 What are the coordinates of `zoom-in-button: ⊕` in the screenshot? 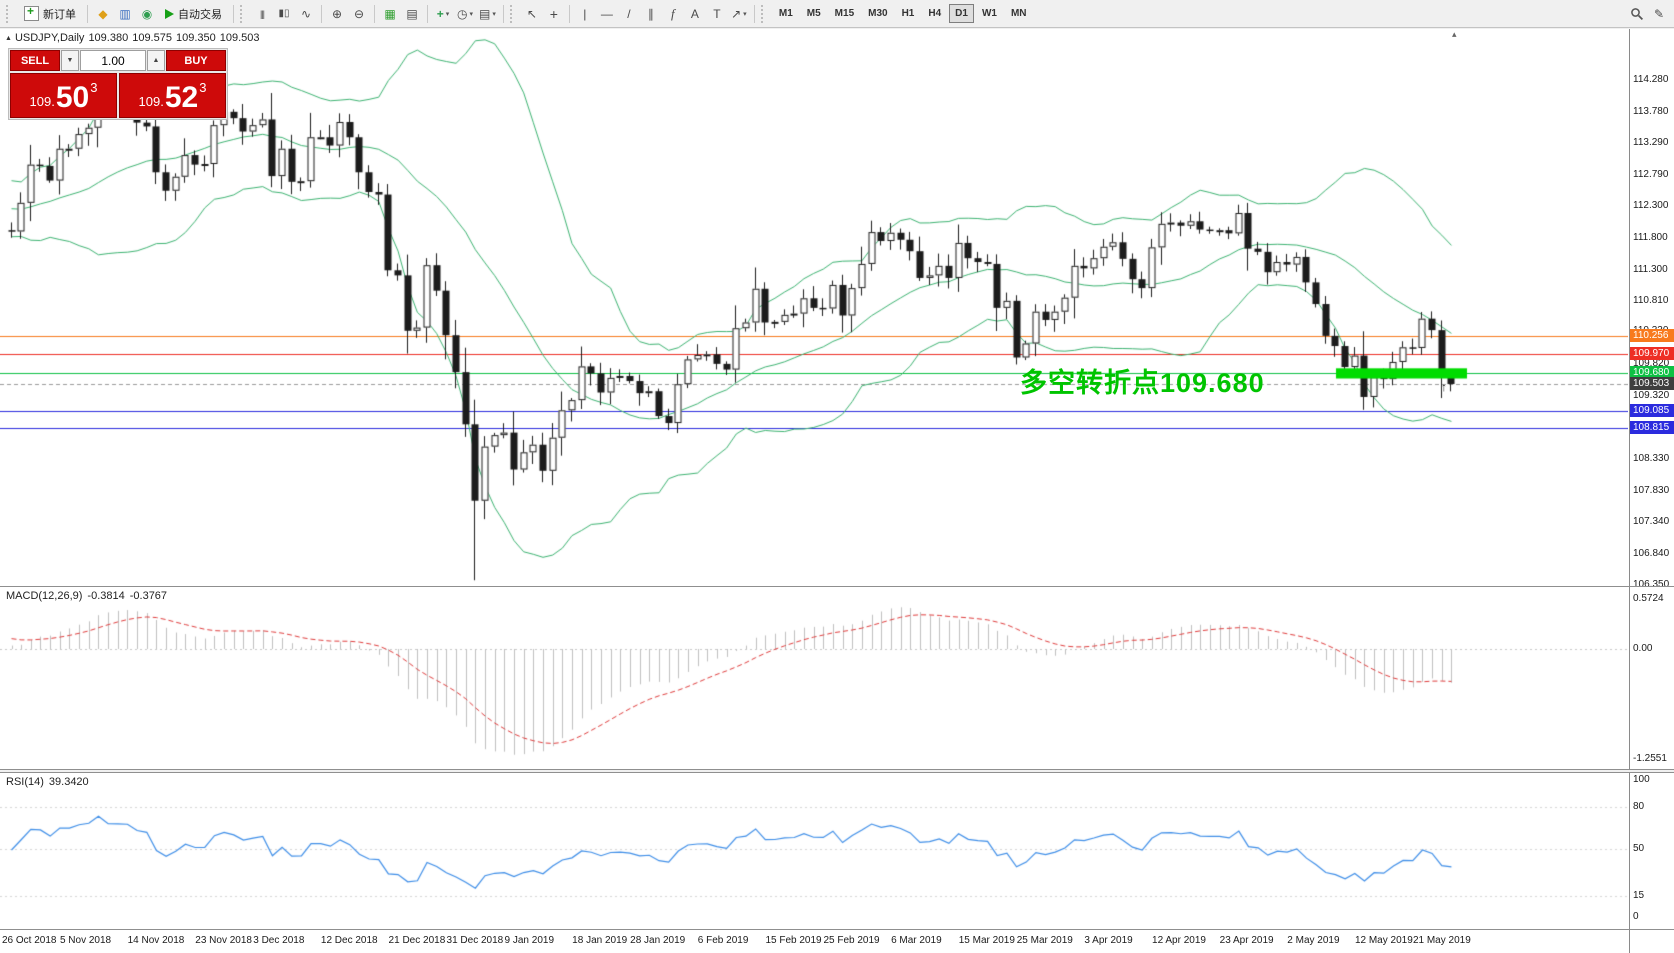 It's located at (337, 14).